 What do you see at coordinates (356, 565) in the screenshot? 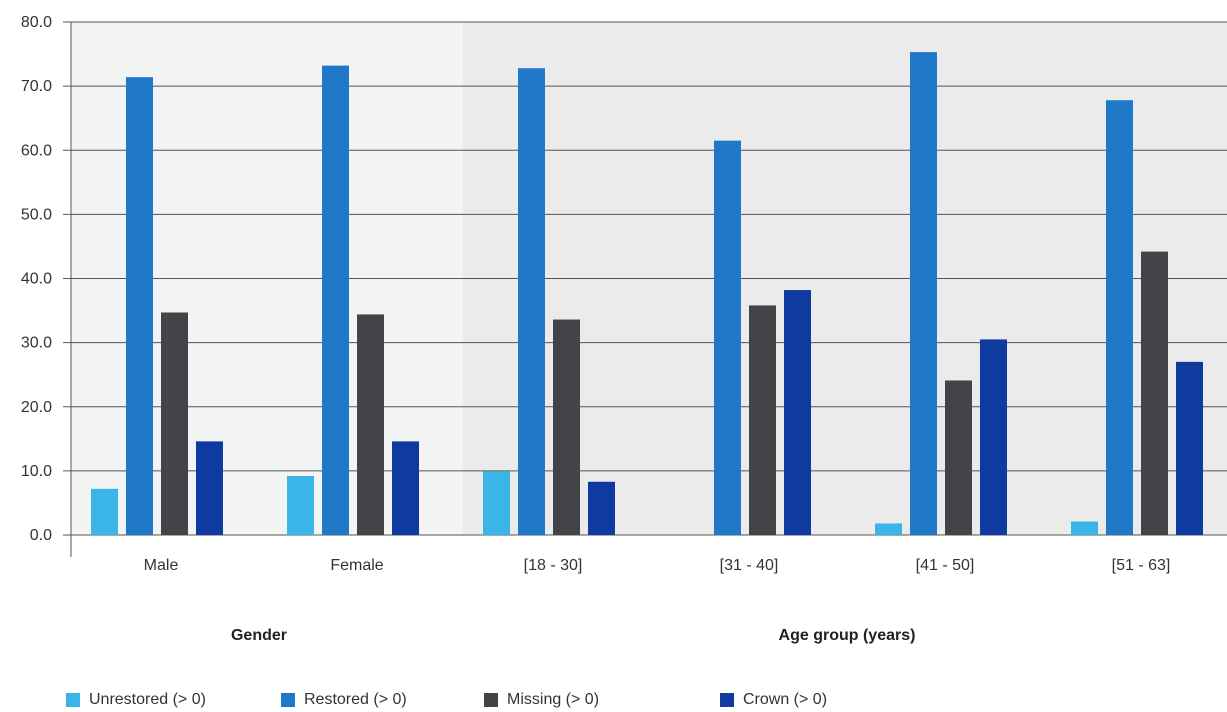
I see `x-tick-label: Female` at bounding box center [356, 565].